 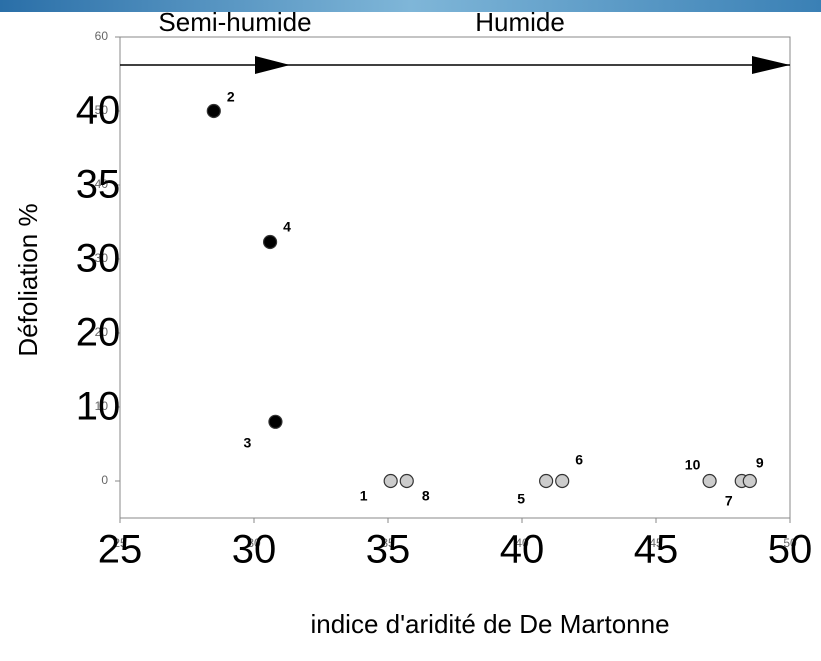 What do you see at coordinates (489, 624) in the screenshot?
I see `x-axis-label: indice d'aridité de De Martonne` at bounding box center [489, 624].